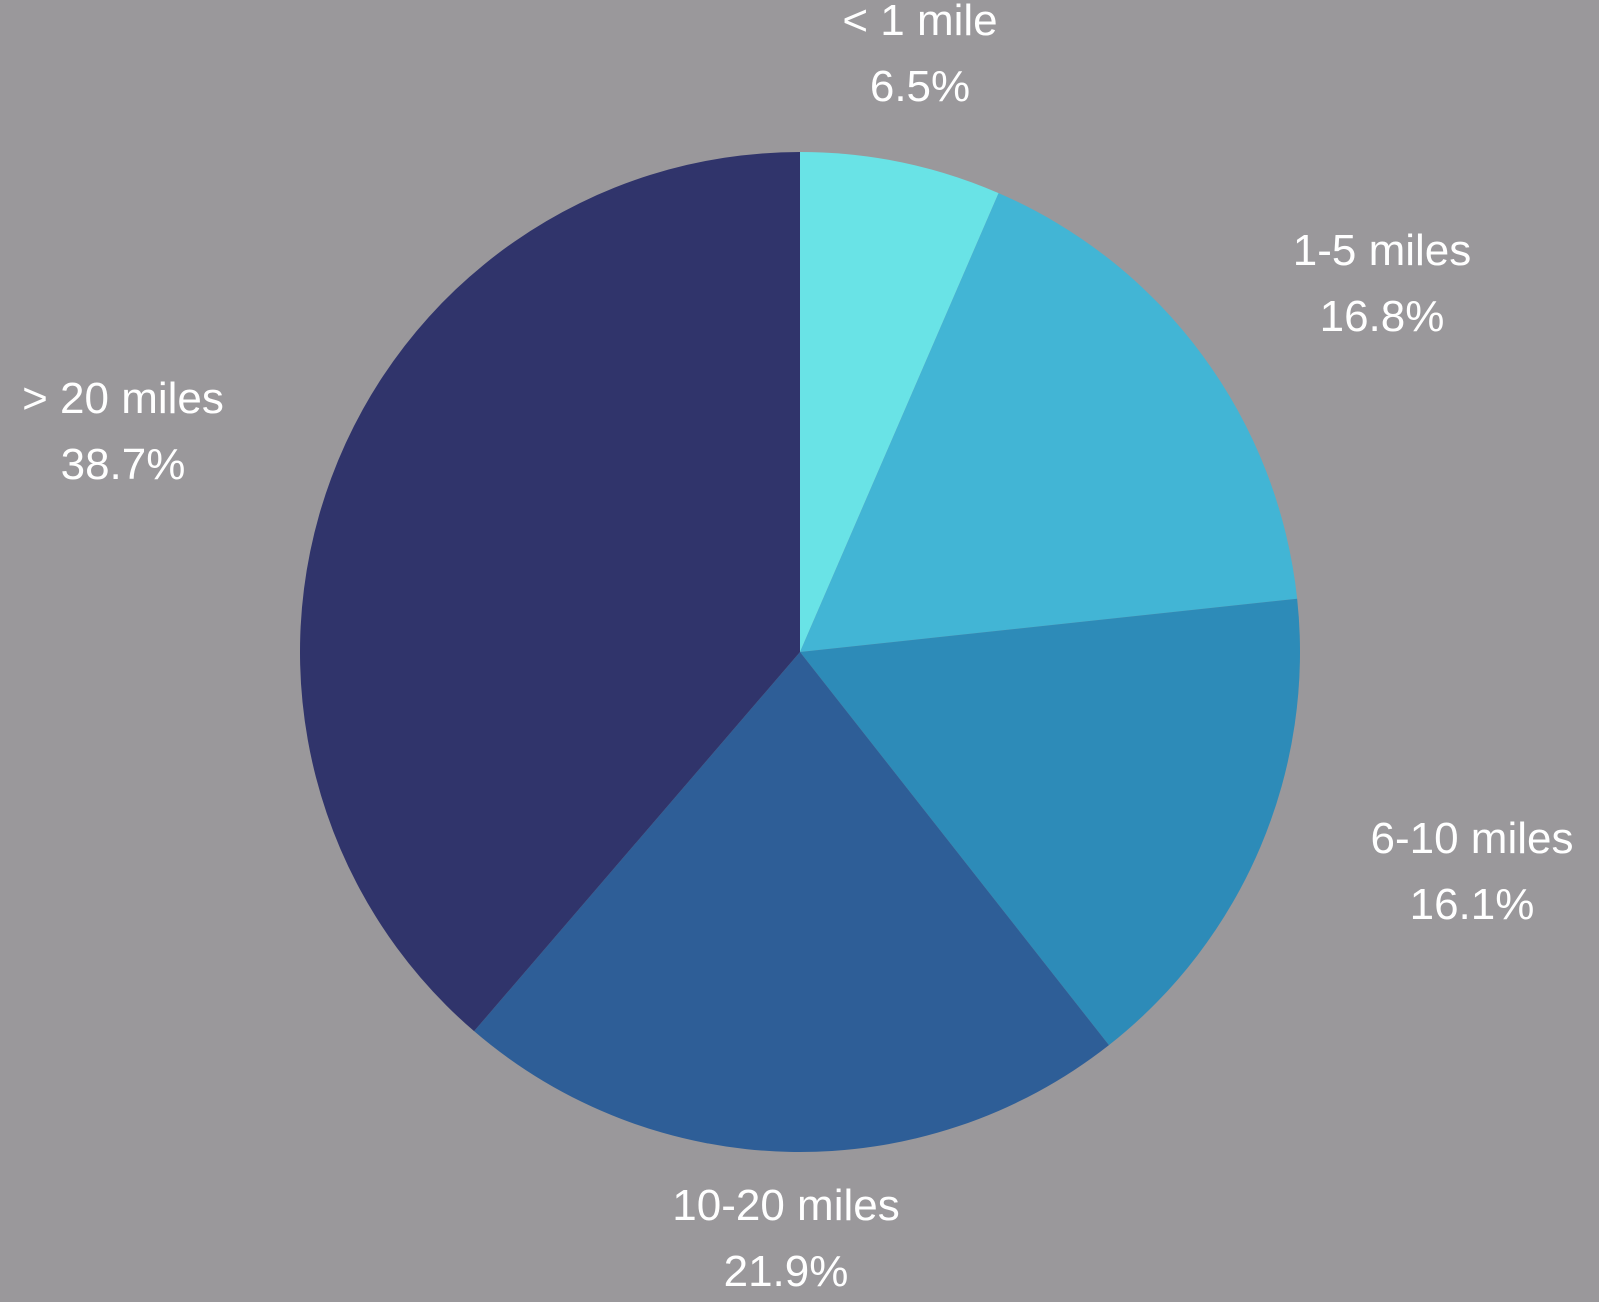  What do you see at coordinates (785, 1205) in the screenshot?
I see `slice-category-label: 10-20 miles` at bounding box center [785, 1205].